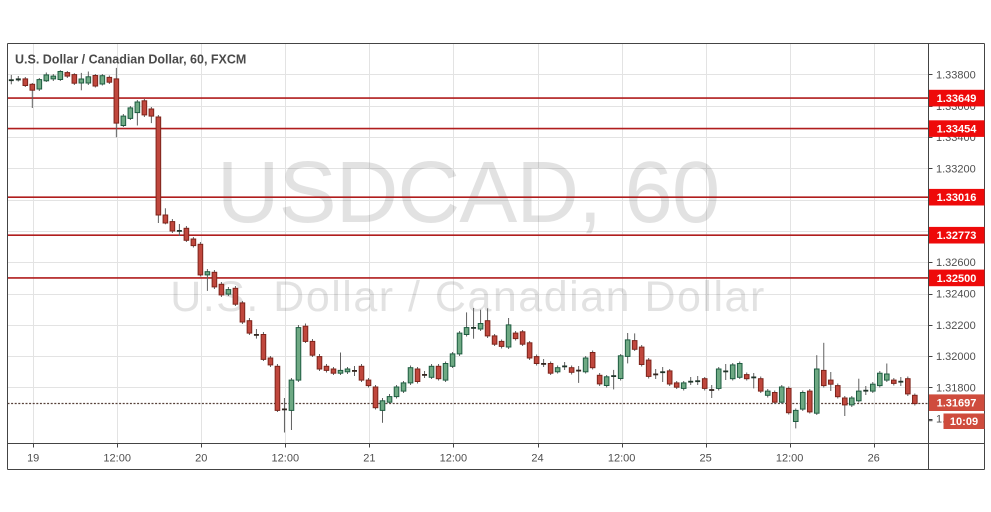  I want to click on svg-text: 26, so click(874, 458).